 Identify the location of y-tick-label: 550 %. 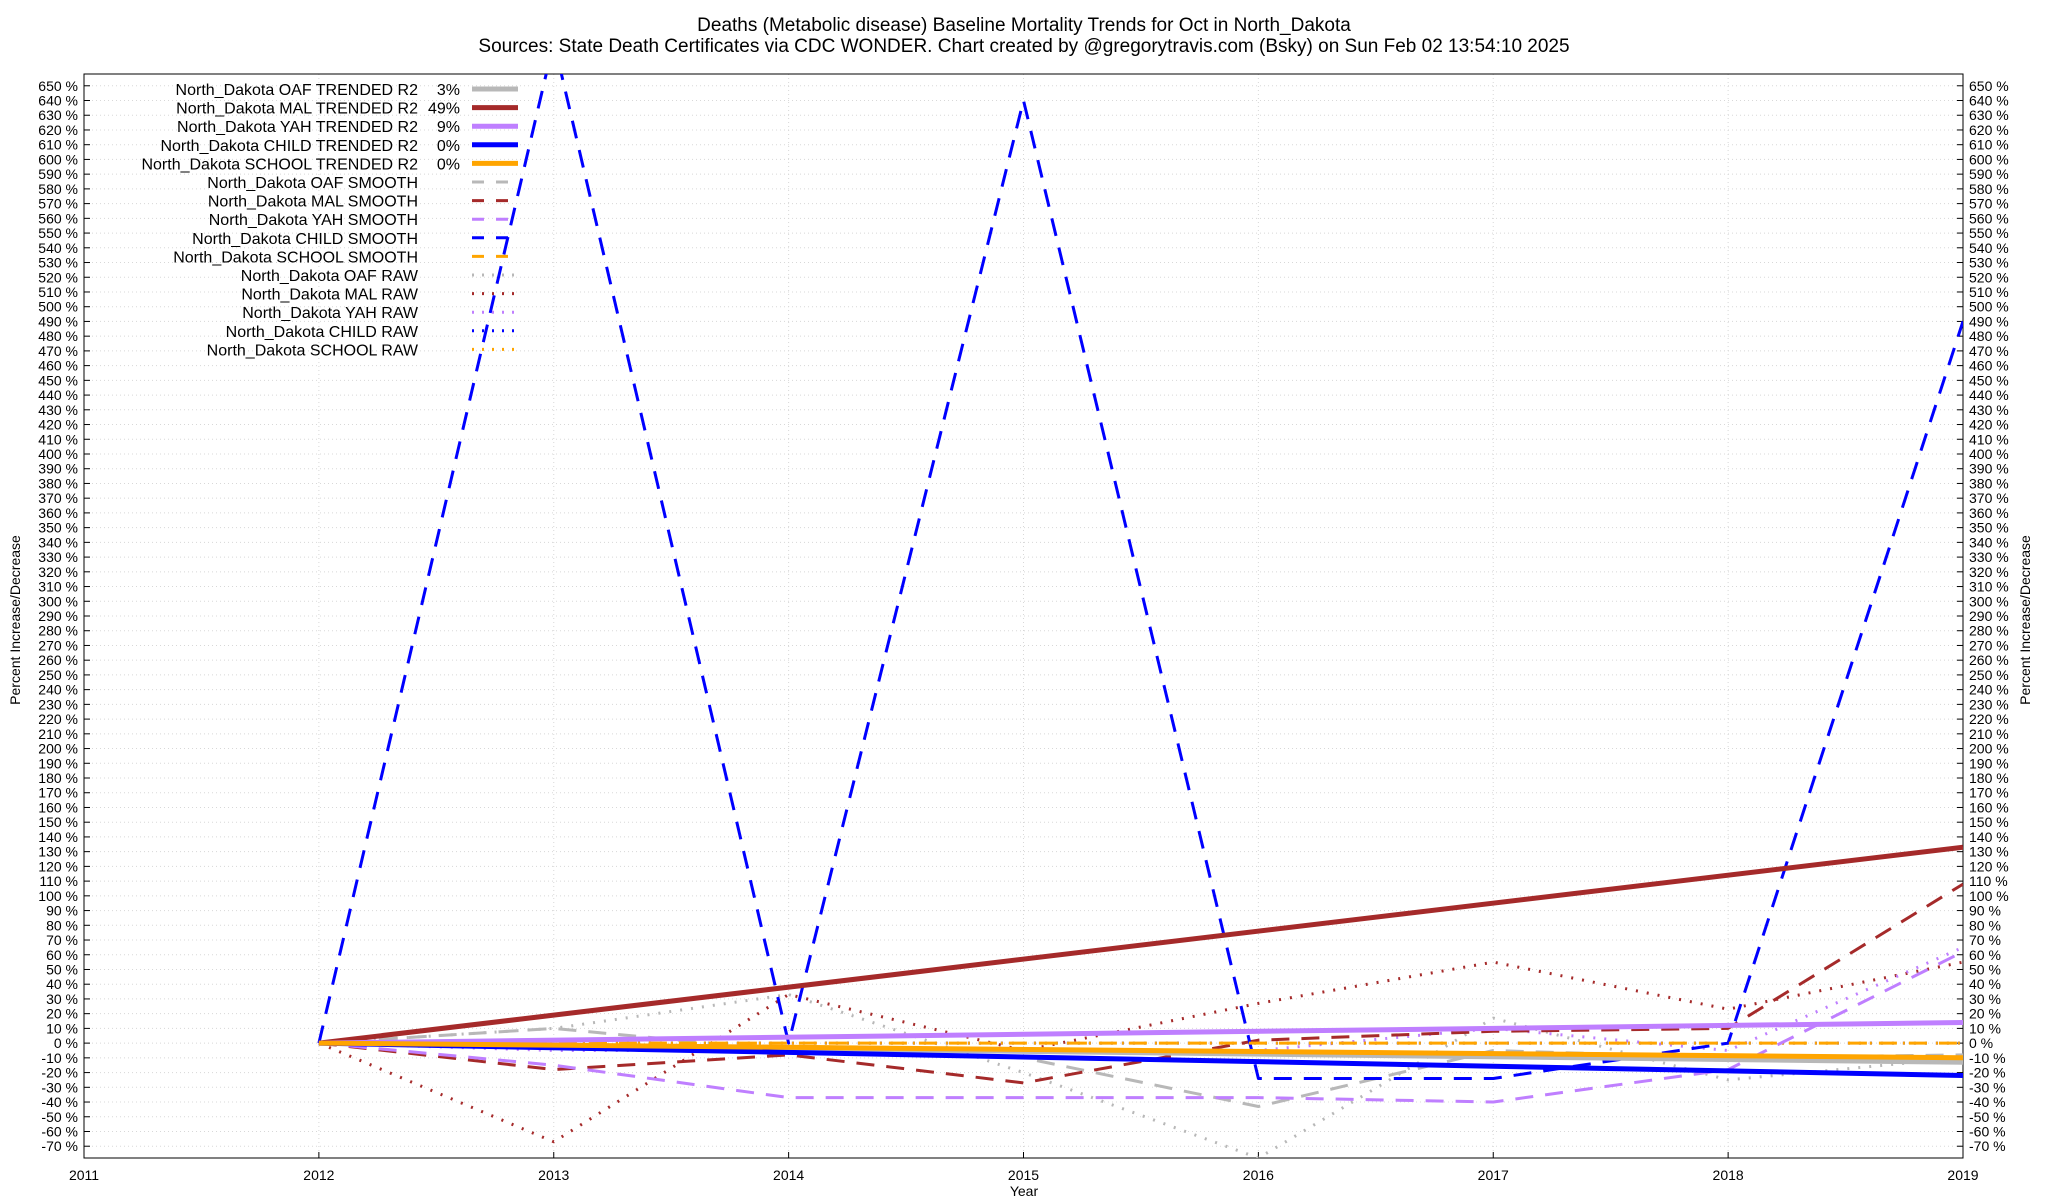
(58, 233).